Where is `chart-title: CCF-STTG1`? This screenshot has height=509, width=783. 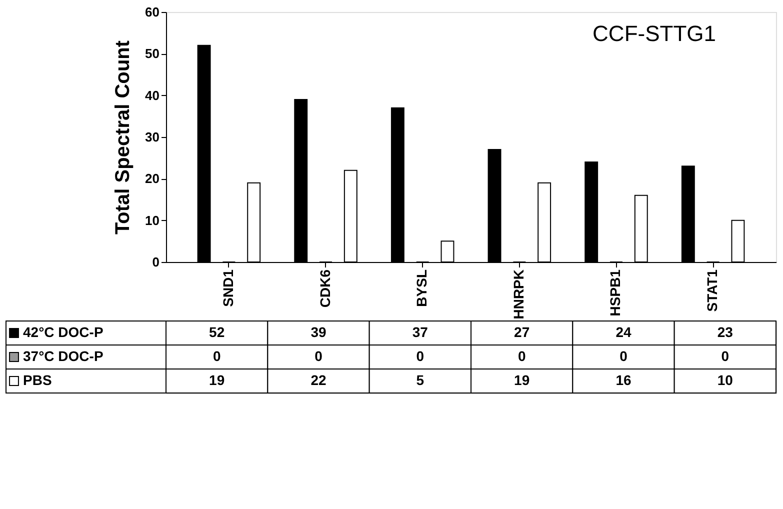
chart-title: CCF-STTG1 is located at coordinates (654, 33).